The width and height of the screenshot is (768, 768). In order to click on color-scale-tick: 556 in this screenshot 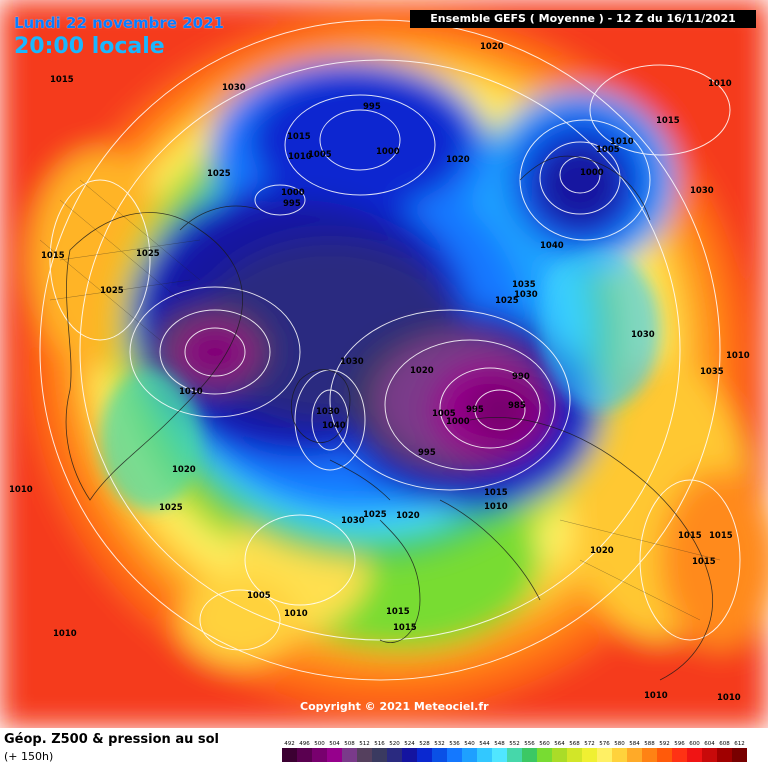, I will do `click(529, 744)`.